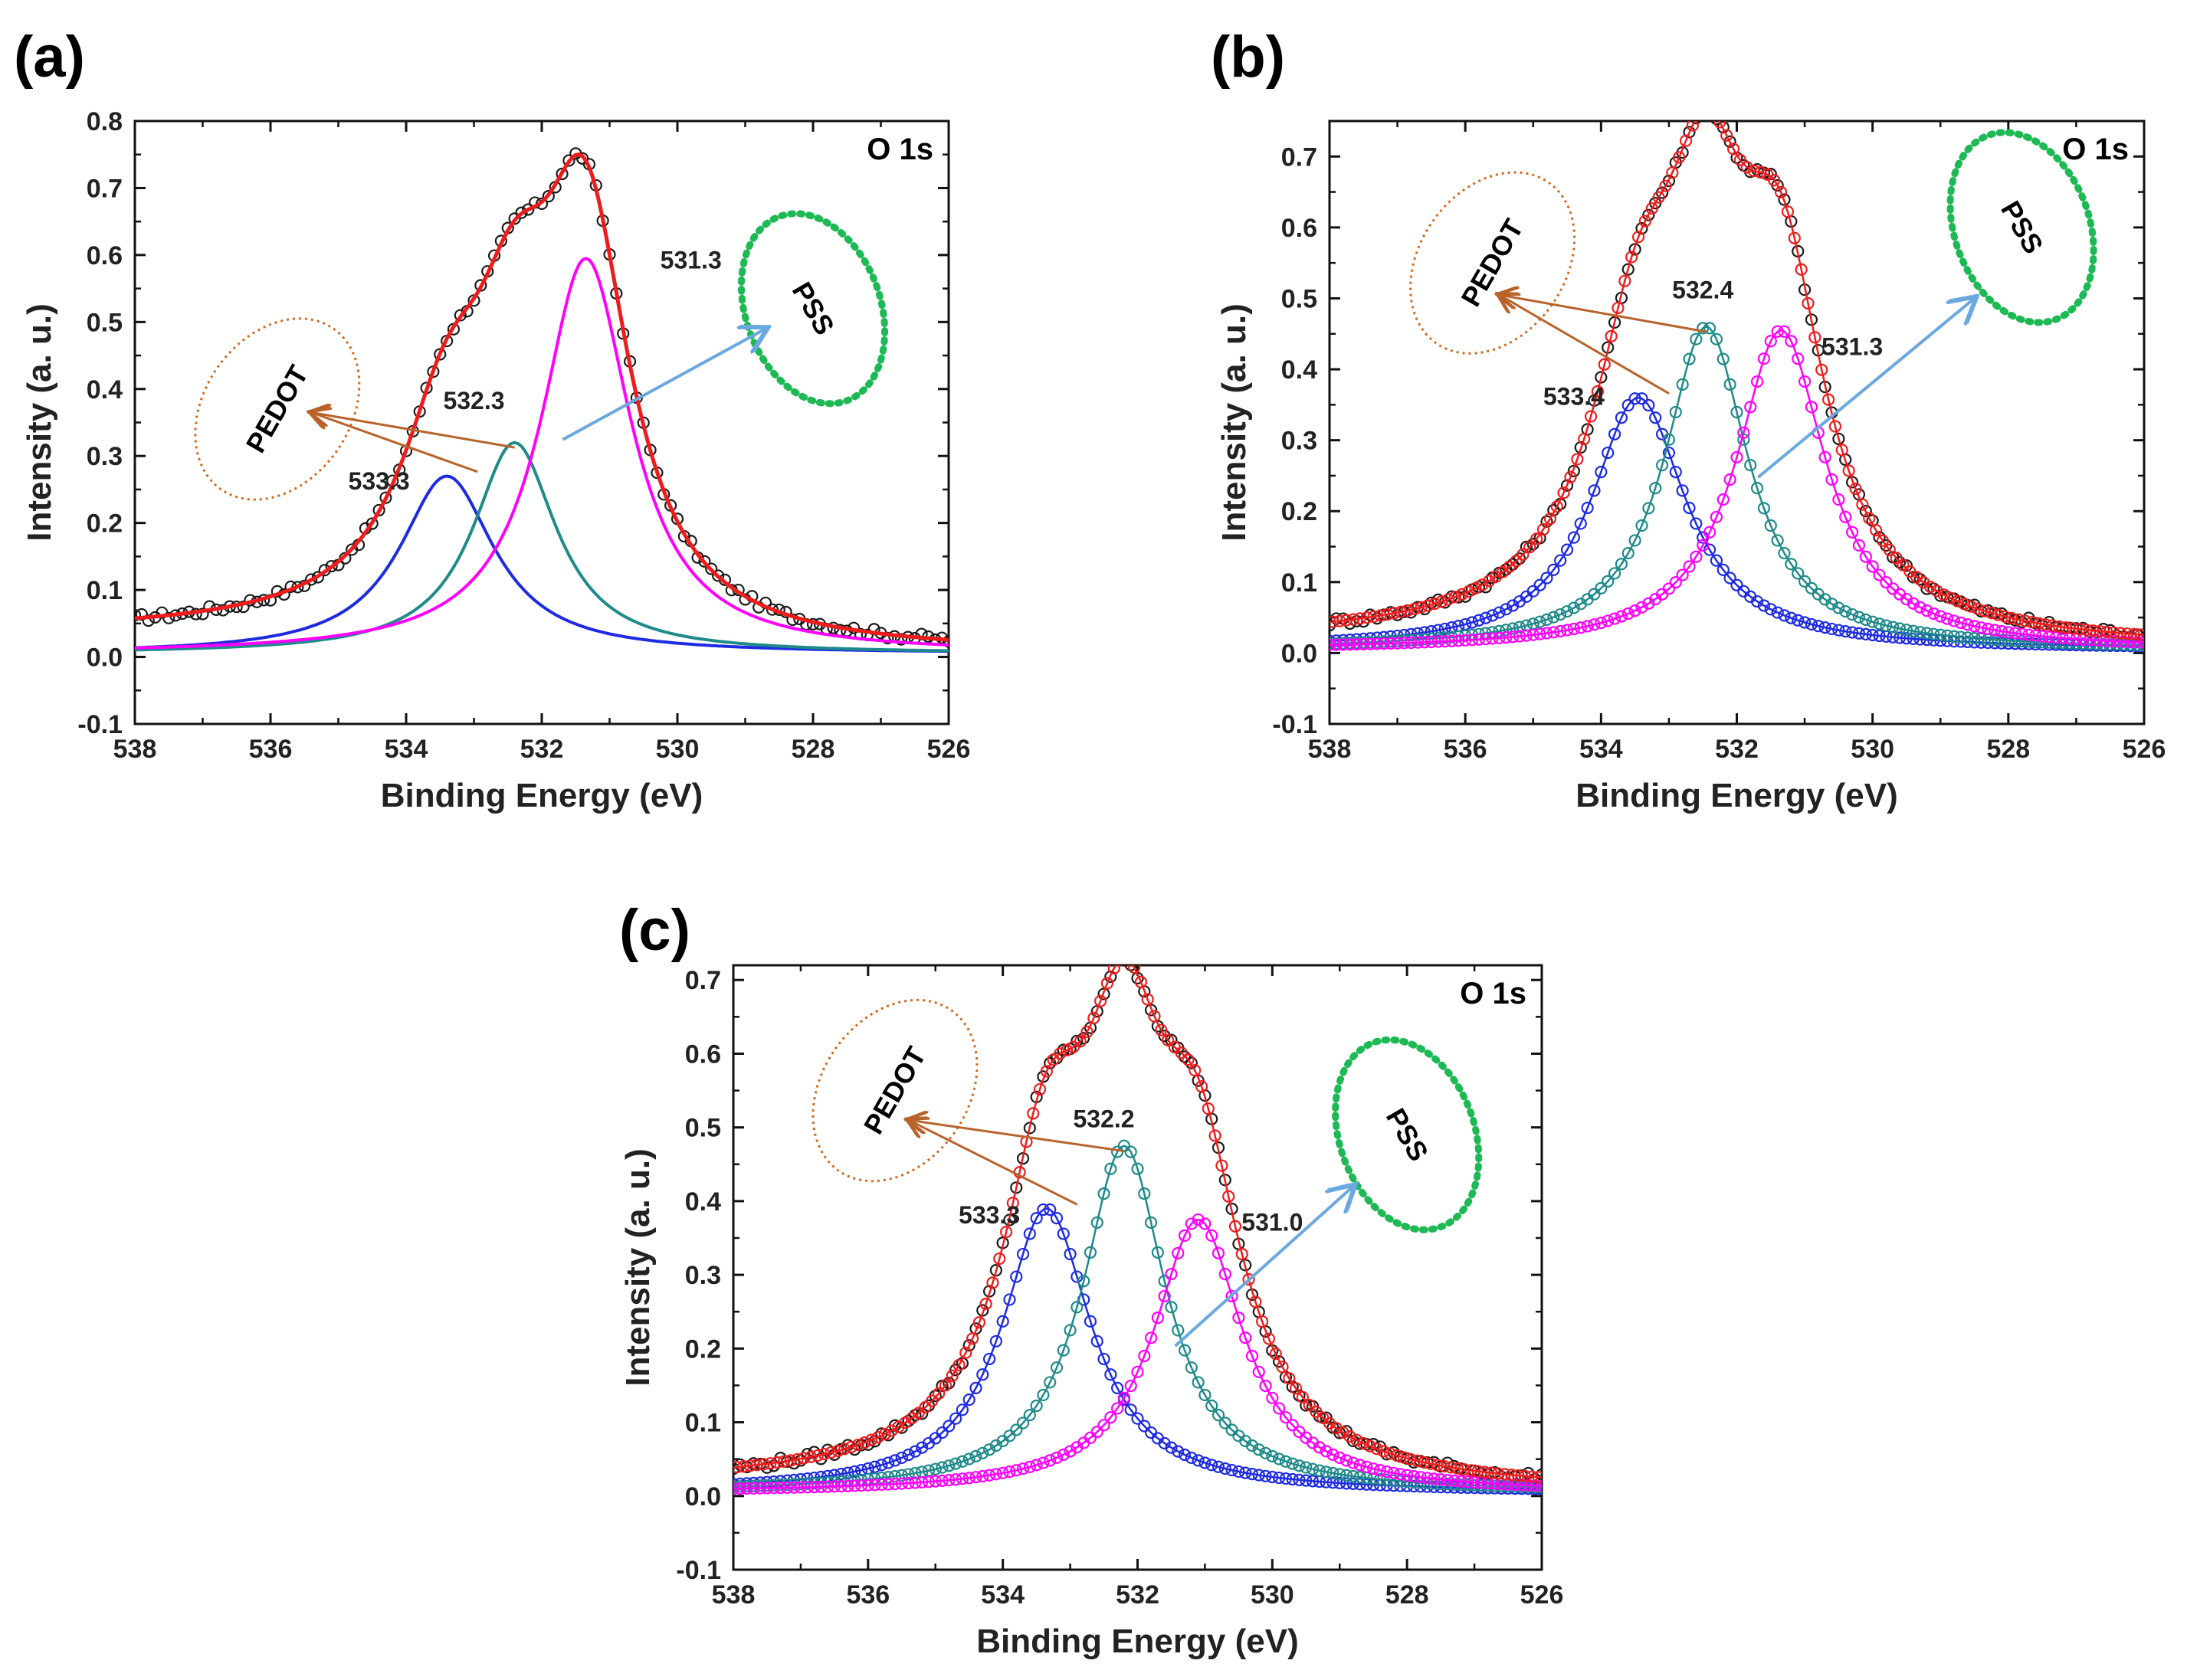 The width and height of the screenshot is (2187, 1680). What do you see at coordinates (1852, 347) in the screenshot?
I see `peak-position-label: 531.3` at bounding box center [1852, 347].